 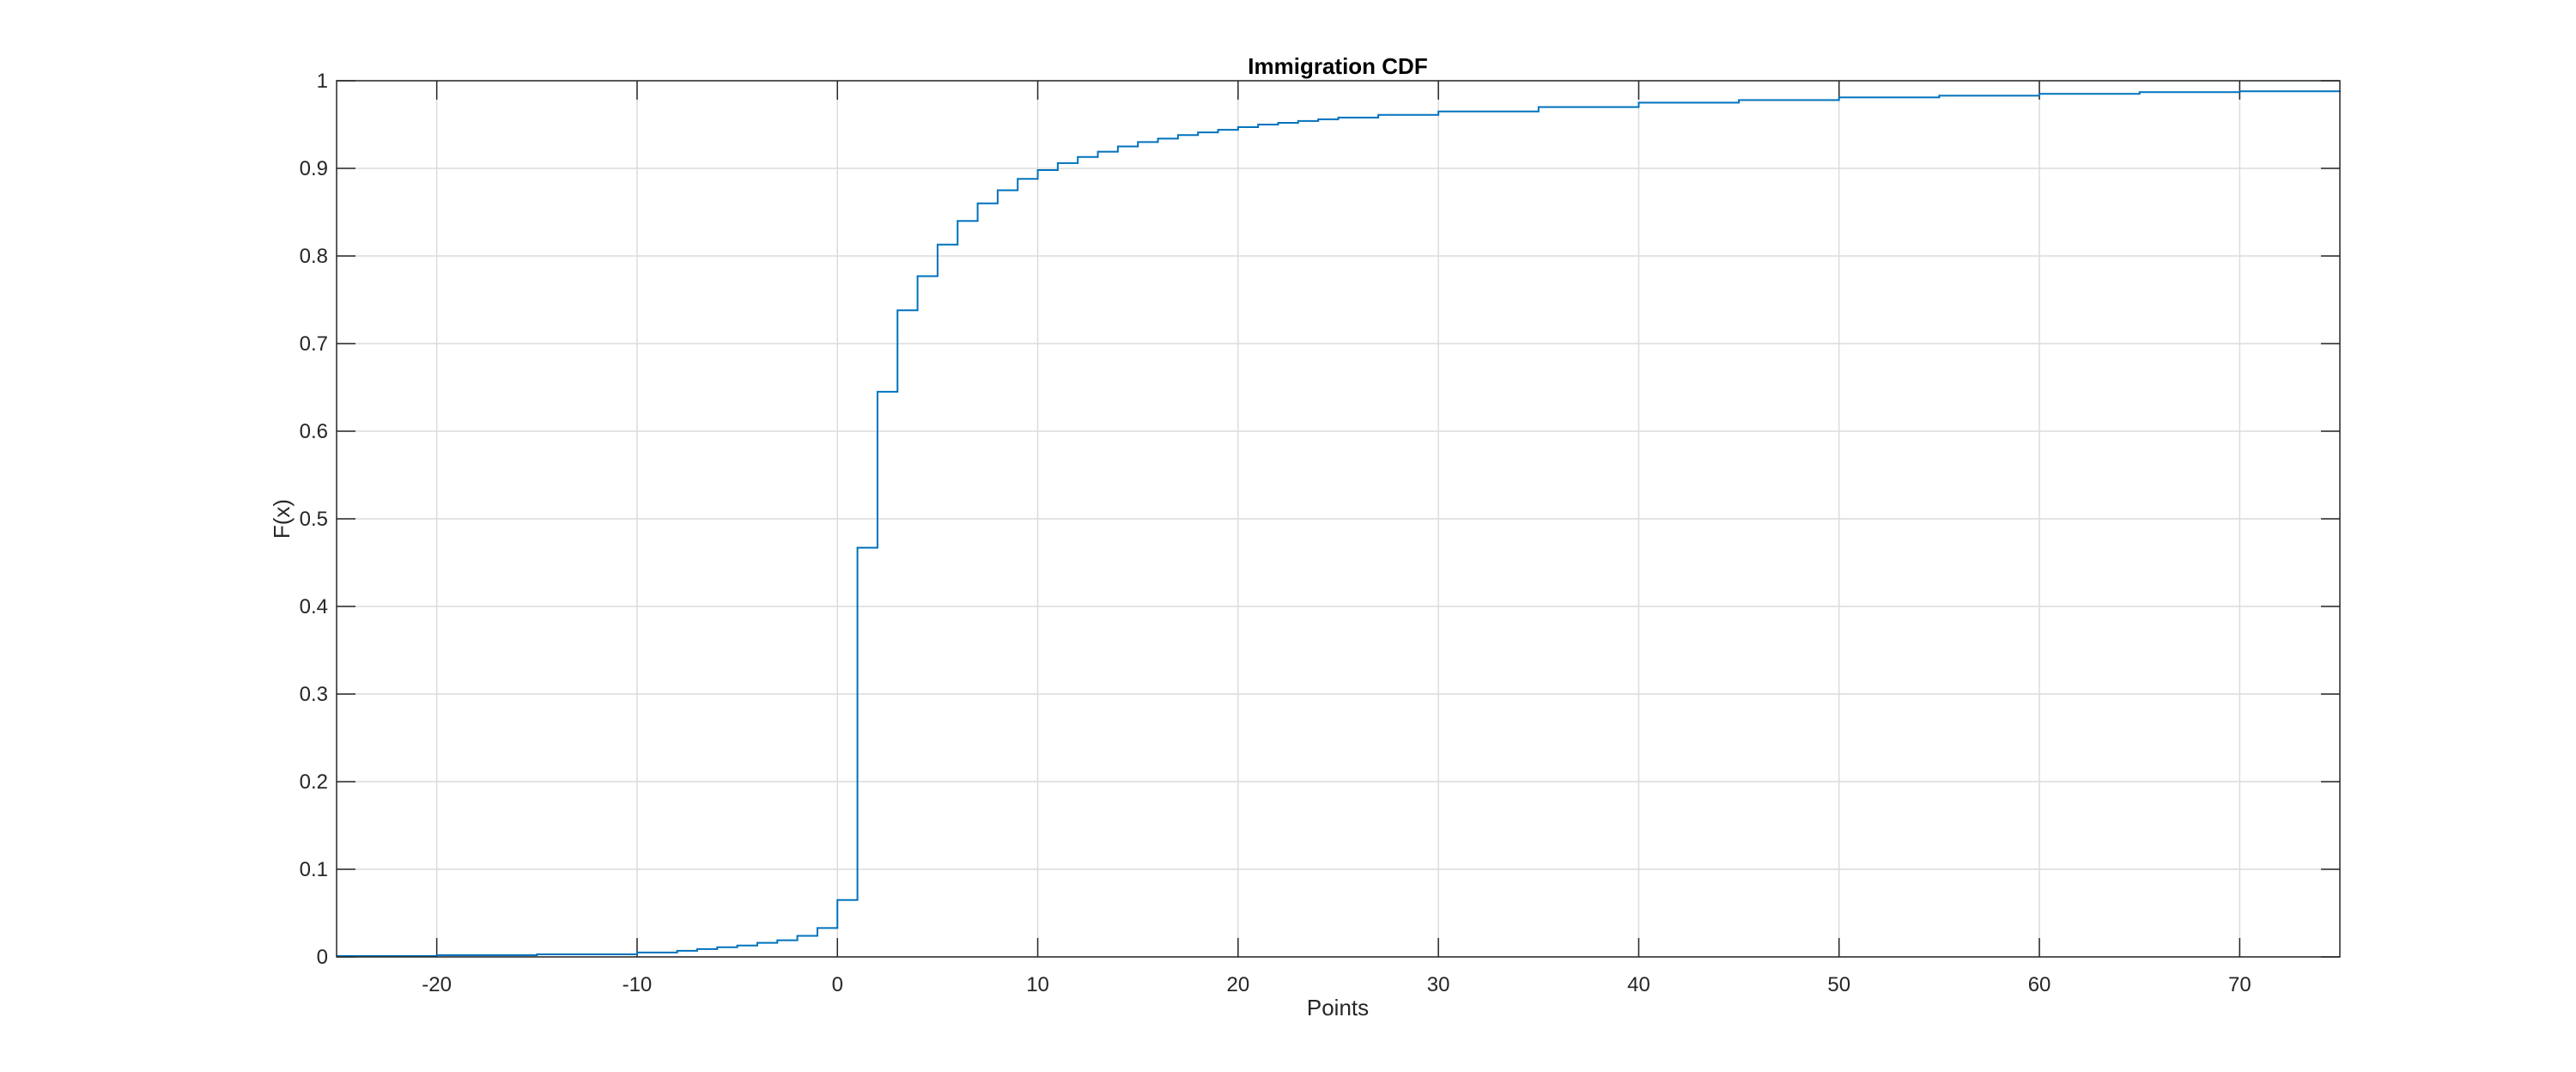 What do you see at coordinates (1338, 1007) in the screenshot?
I see `x-axis-title: Points` at bounding box center [1338, 1007].